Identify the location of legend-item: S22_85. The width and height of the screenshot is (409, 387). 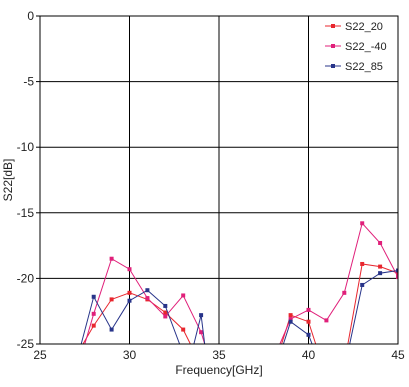
(354, 67).